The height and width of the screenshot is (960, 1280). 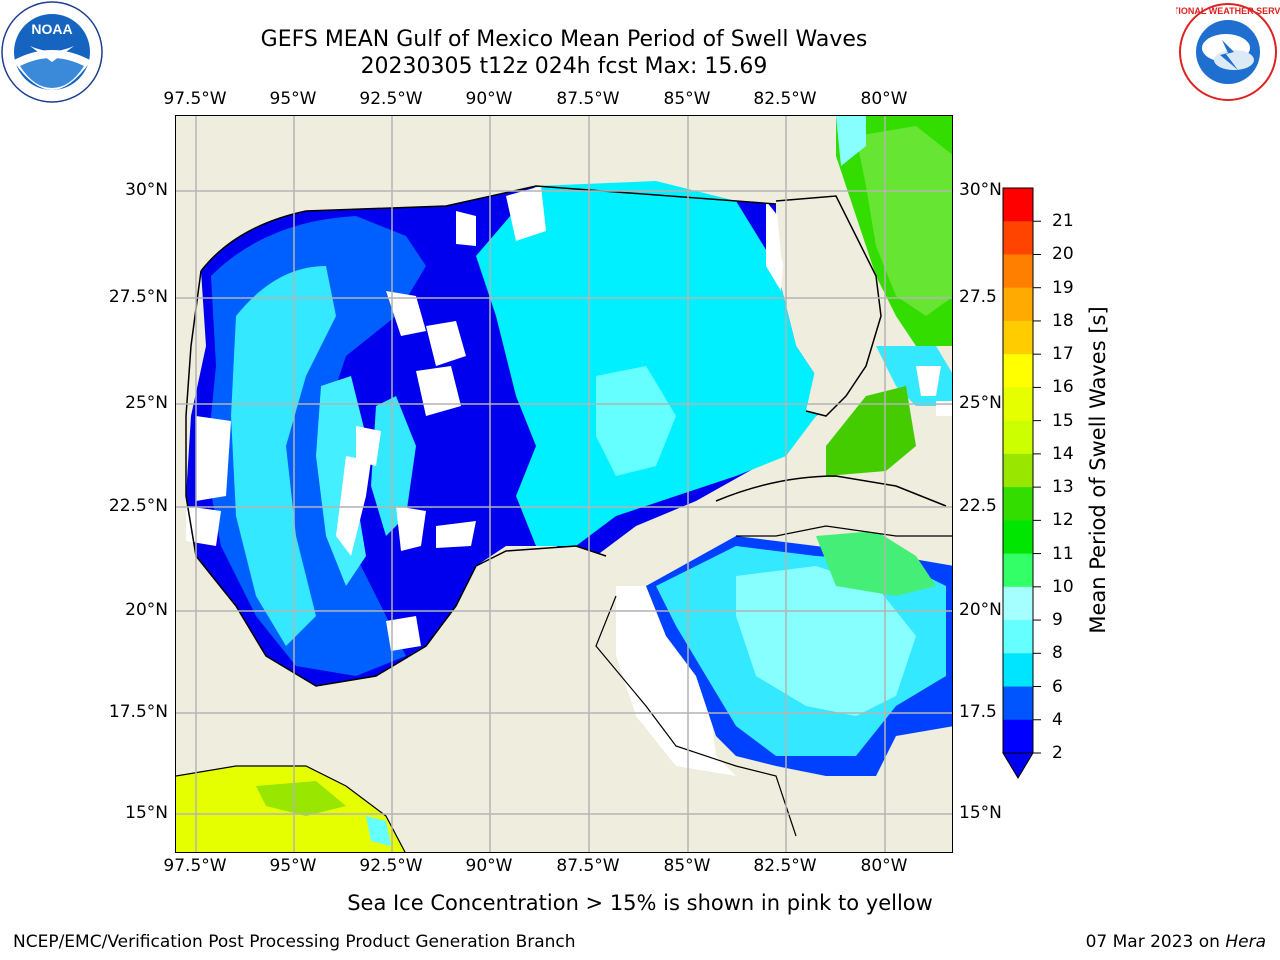 What do you see at coordinates (834, 506) in the screenshot?
I see `cuba-island` at bounding box center [834, 506].